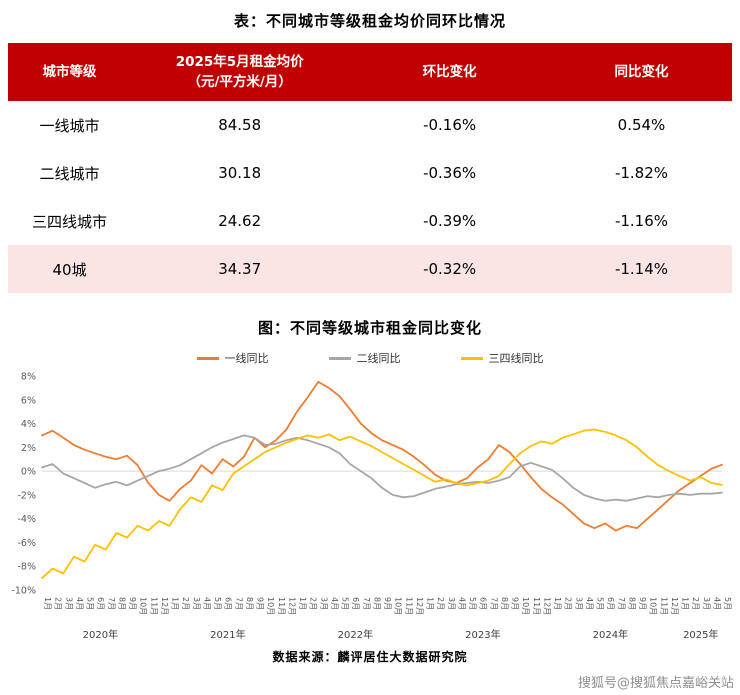 Image resolution: width=740 pixels, height=695 pixels. I want to click on y-axis-tick-label: 6%, so click(28, 400).